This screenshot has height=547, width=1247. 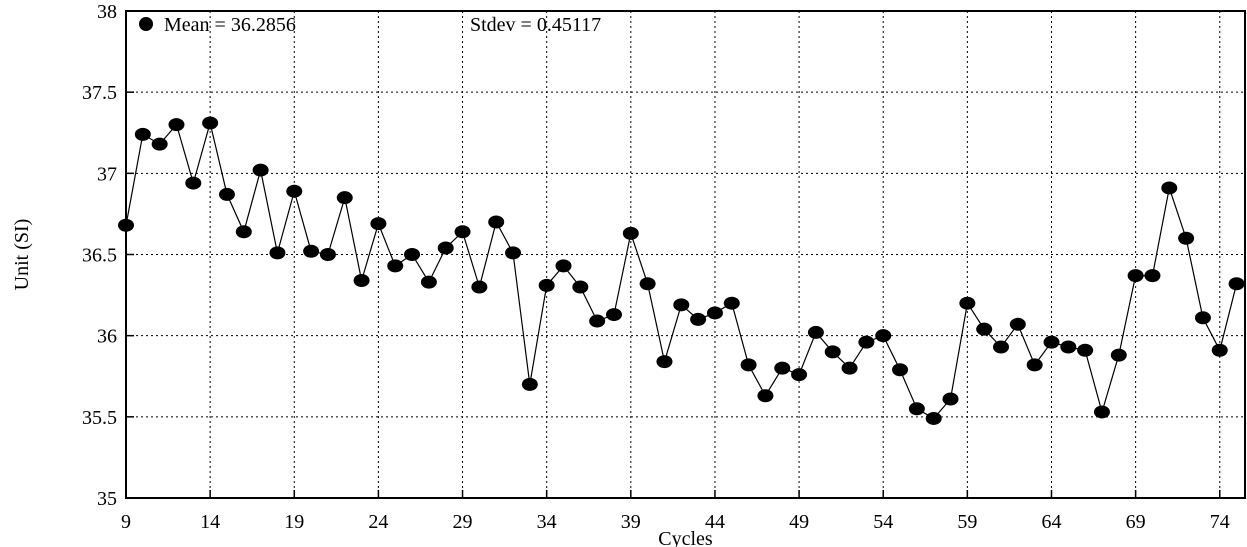 What do you see at coordinates (99, 418) in the screenshot?
I see `y-tick-label: 35.5` at bounding box center [99, 418].